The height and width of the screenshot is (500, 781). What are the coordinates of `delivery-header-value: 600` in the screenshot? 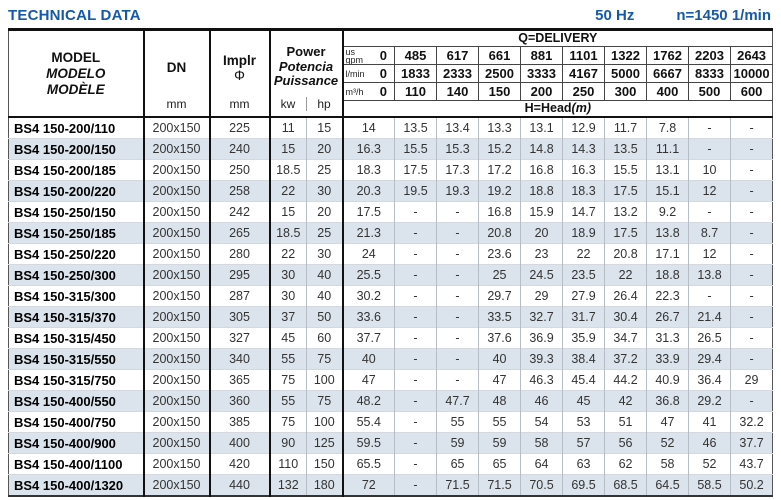 It's located at (751, 91).